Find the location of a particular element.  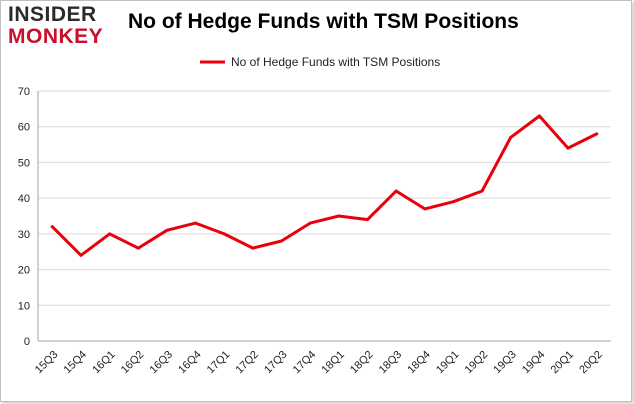

x-tick-label-20Q2: 20Q2 is located at coordinates (591, 363).